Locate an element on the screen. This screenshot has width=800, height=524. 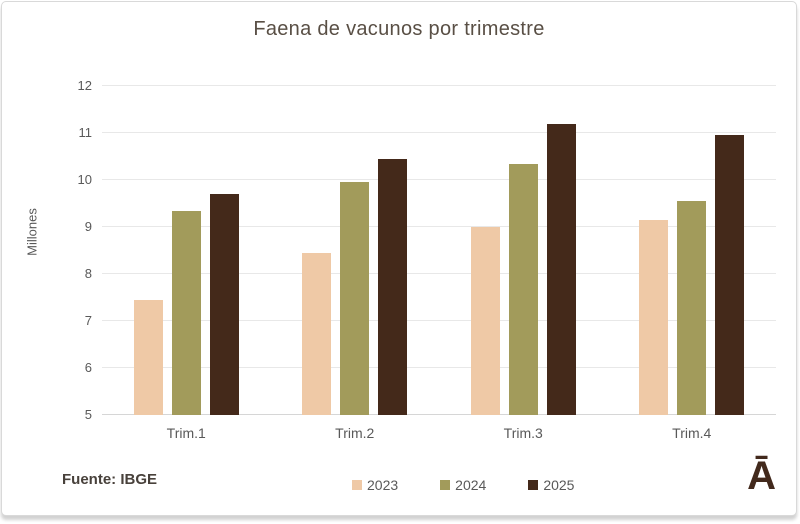
brand-logo-icon: Ā is located at coordinates (761, 476).